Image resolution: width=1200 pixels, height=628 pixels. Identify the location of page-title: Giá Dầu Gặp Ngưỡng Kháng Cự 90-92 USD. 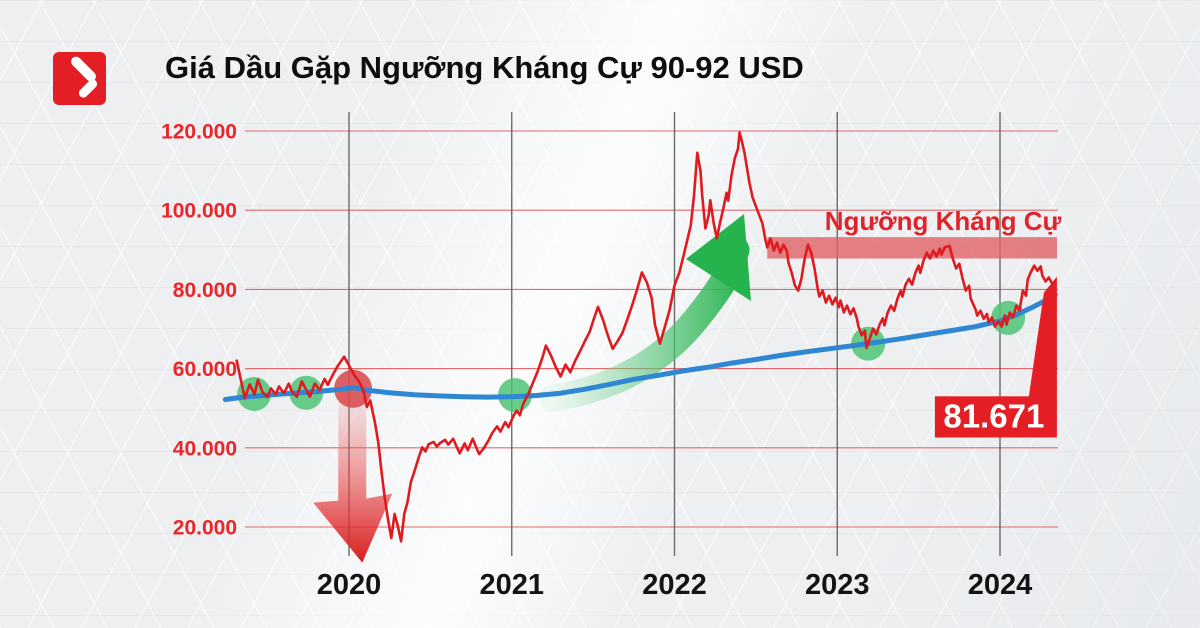
(484, 67).